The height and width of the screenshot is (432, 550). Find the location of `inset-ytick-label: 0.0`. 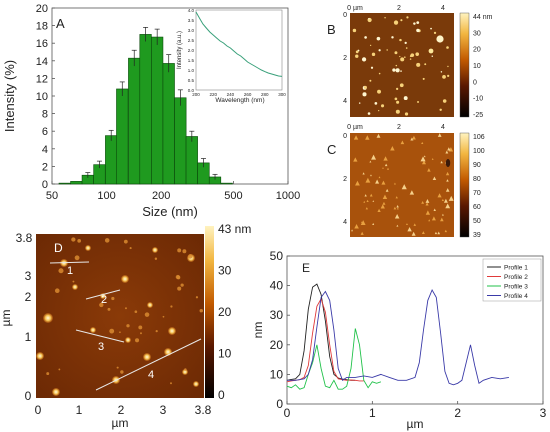

inset-ytick-label: 0.0 is located at coordinates (191, 90).